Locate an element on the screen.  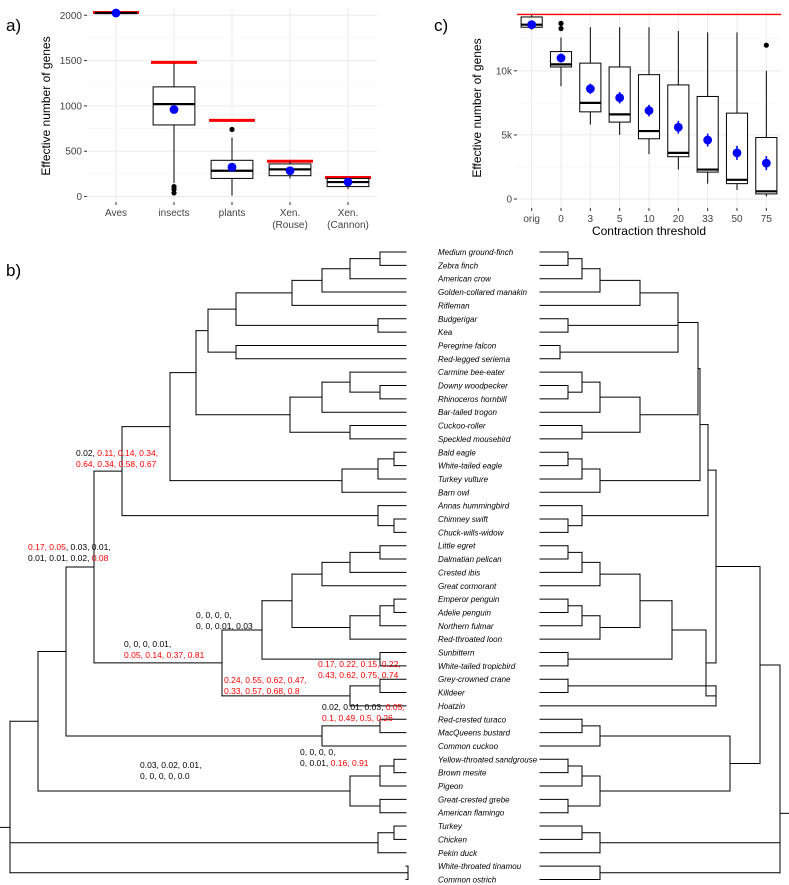
tip-label: MacQueens bustard is located at coordinates (474, 733).